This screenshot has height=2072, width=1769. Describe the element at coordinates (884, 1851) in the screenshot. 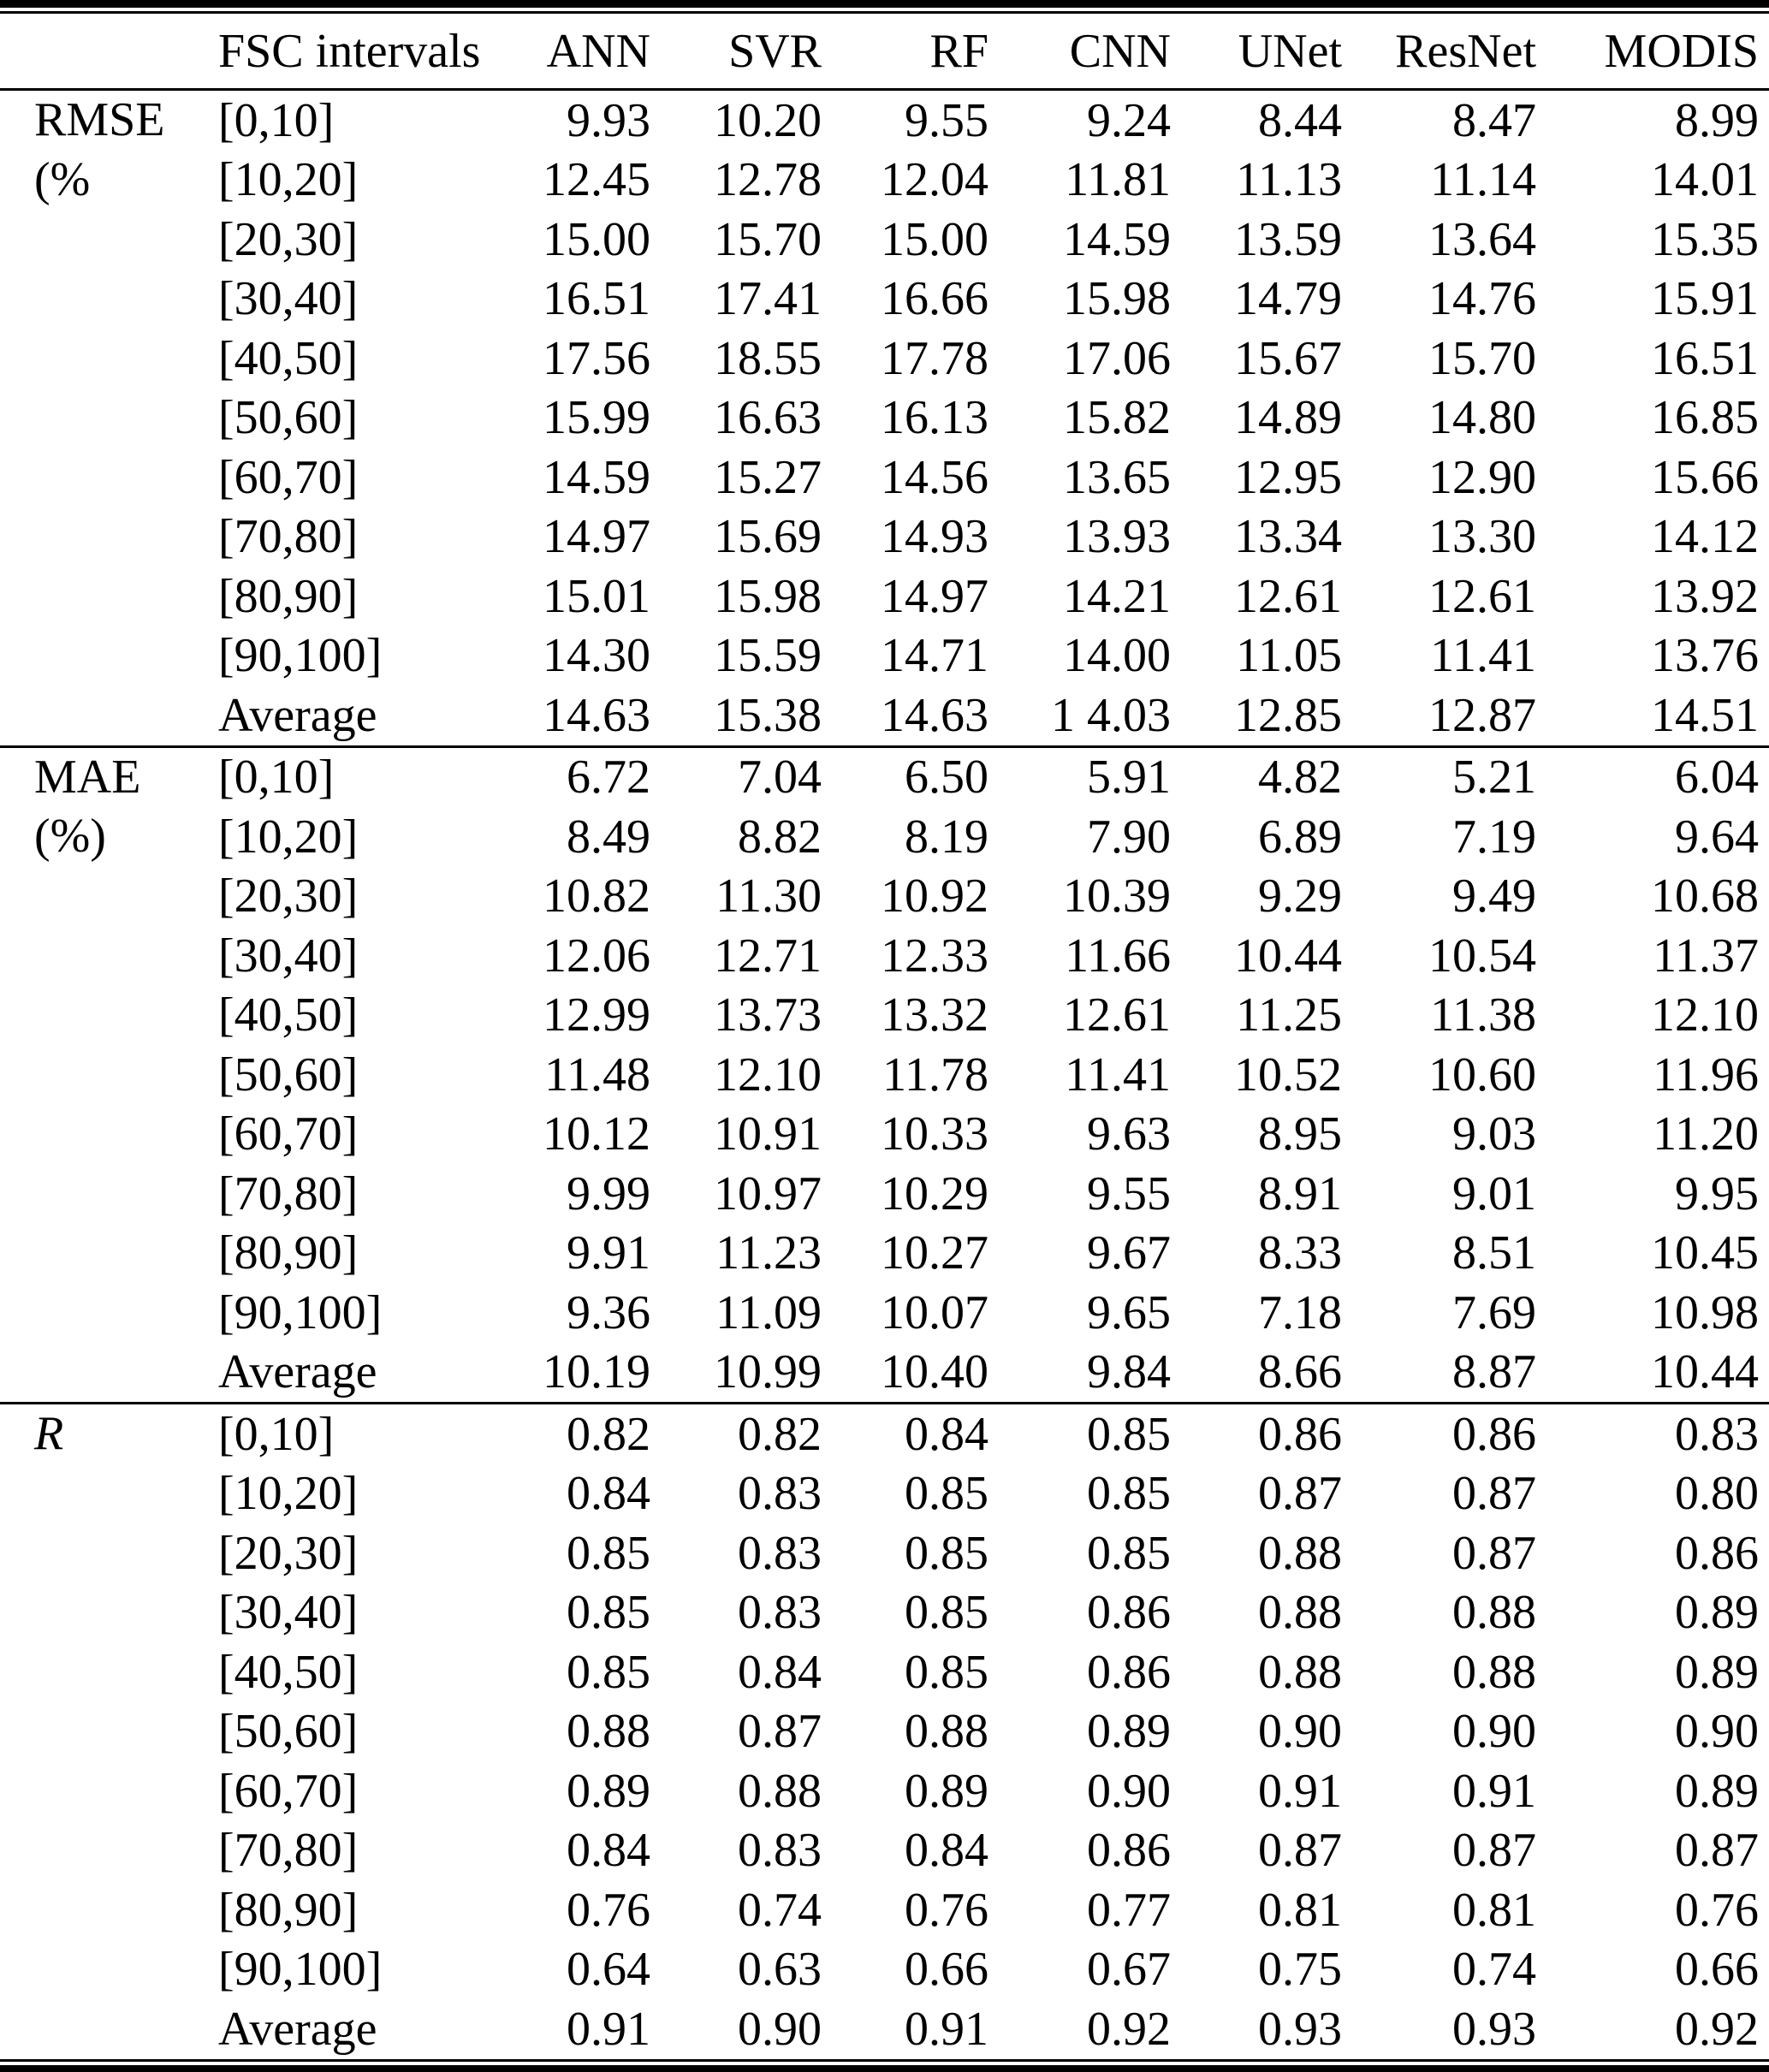

I see `table-row: [70,80] 0.84 0.83 0.84 0.86 0.87 0.87 0.87` at that location.